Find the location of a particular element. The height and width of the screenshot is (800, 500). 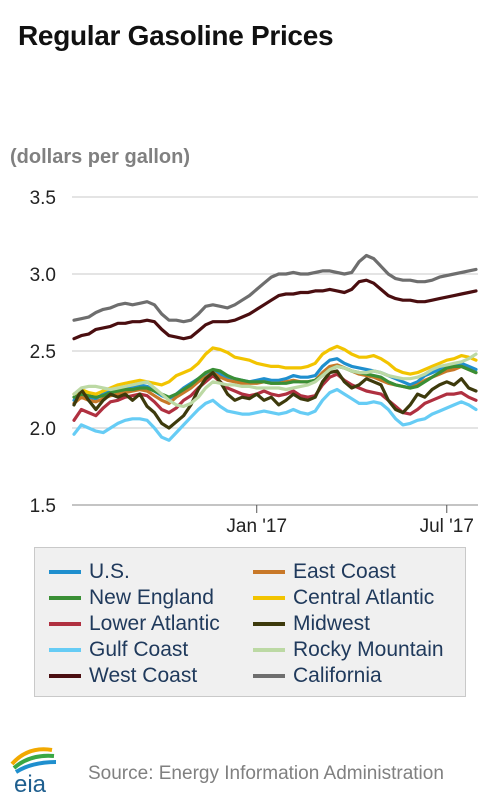

y-tick-label: 3.5 is located at coordinates (43, 198).